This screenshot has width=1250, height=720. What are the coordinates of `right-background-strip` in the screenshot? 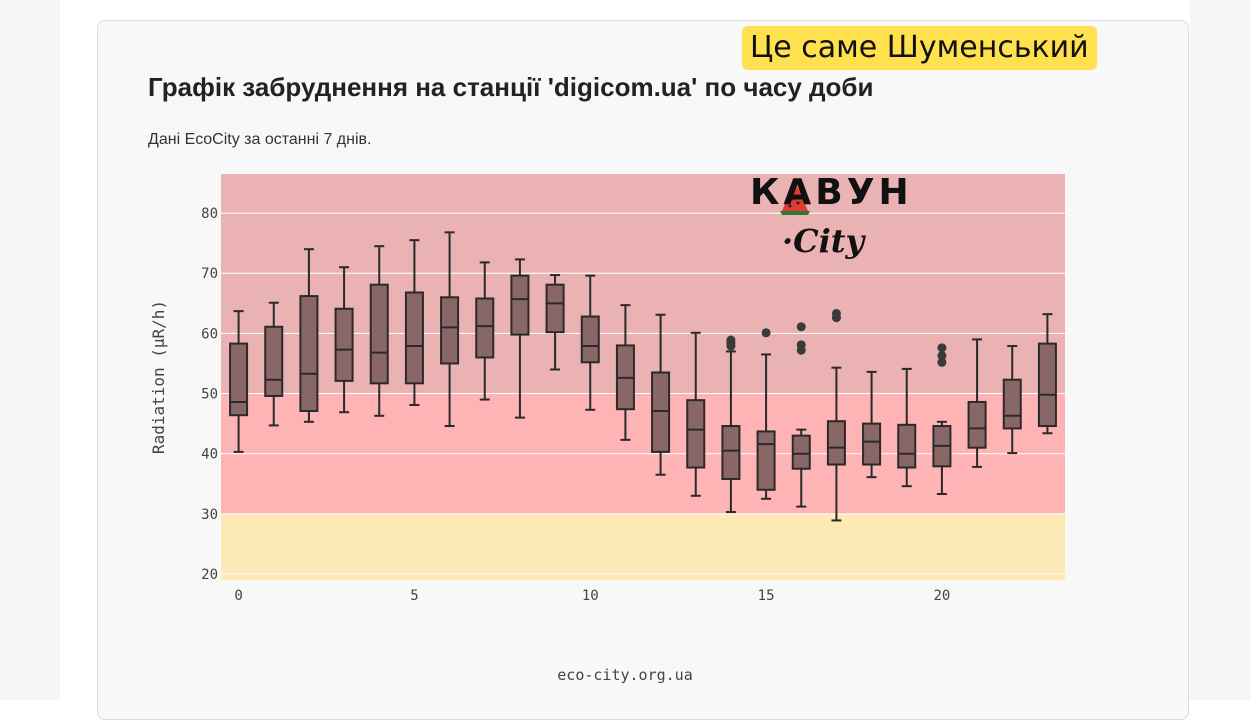 It's located at (1220, 350).